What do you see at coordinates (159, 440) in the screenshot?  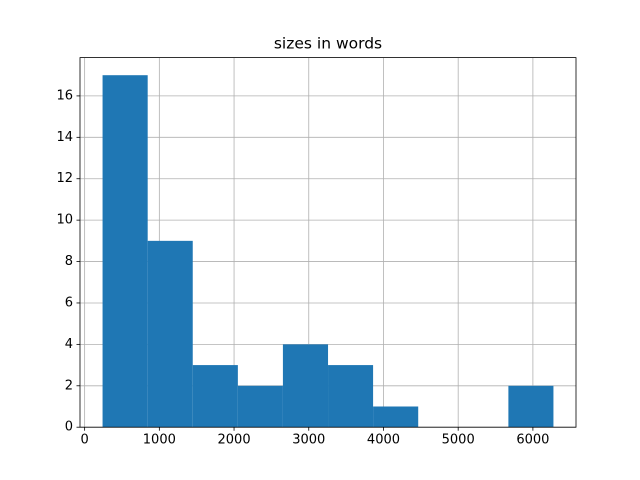 I see `x-tick-label: 1000` at bounding box center [159, 440].